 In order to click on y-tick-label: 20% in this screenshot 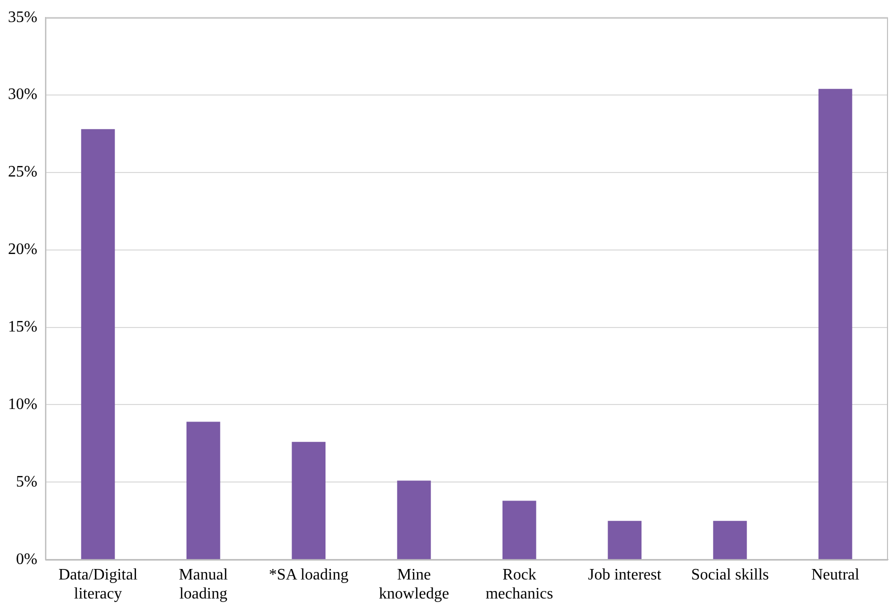, I will do `click(23, 249)`.